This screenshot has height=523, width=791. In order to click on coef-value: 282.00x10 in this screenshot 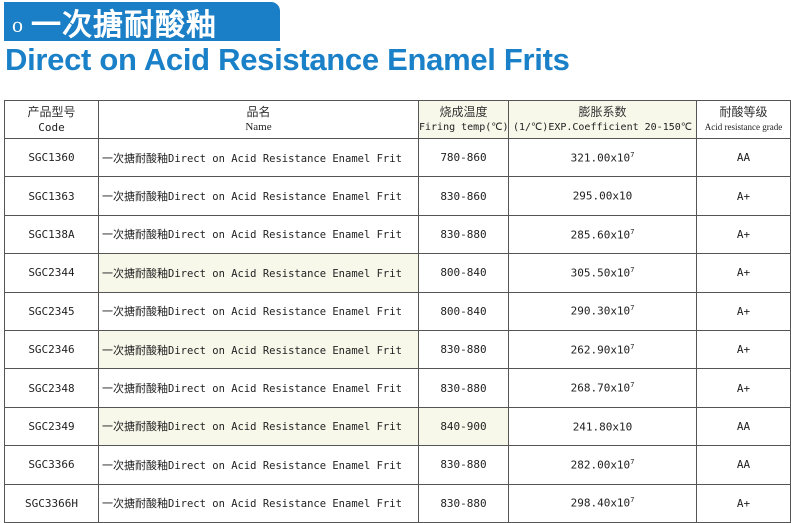, I will do `click(600, 465)`.